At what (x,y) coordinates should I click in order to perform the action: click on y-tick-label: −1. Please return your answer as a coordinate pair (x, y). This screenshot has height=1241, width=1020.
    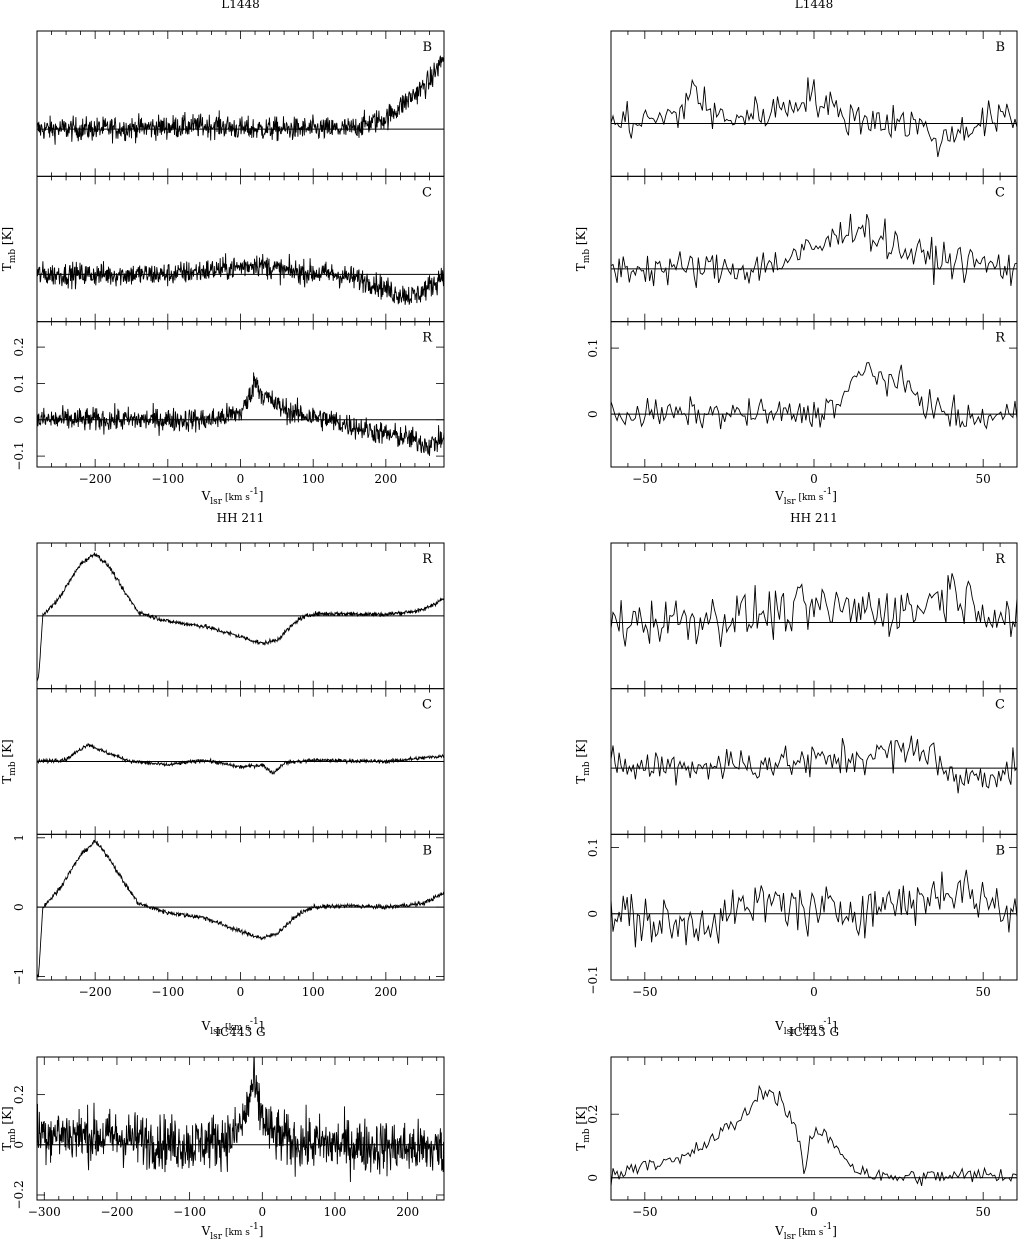
    Looking at the image, I should click on (19, 977).